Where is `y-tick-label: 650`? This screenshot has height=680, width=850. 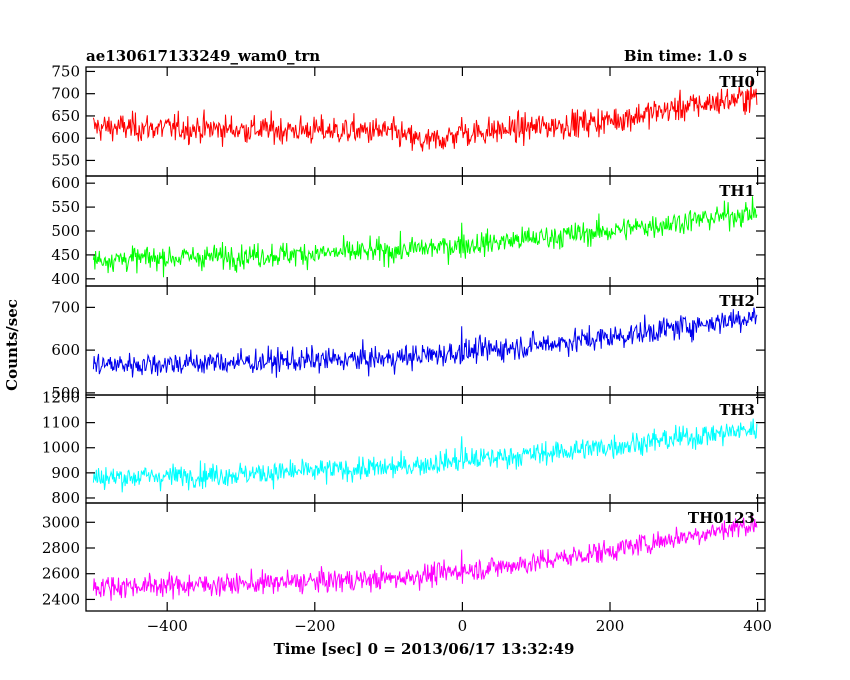 y-tick-label: 650 is located at coordinates (65, 116).